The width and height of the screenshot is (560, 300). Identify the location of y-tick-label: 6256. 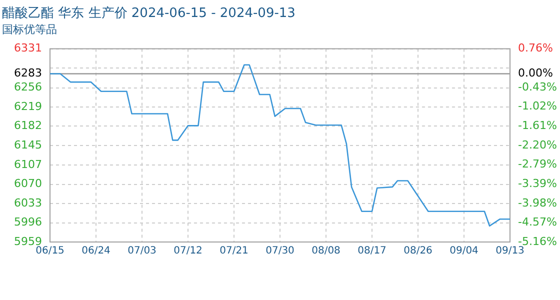
(28, 87).